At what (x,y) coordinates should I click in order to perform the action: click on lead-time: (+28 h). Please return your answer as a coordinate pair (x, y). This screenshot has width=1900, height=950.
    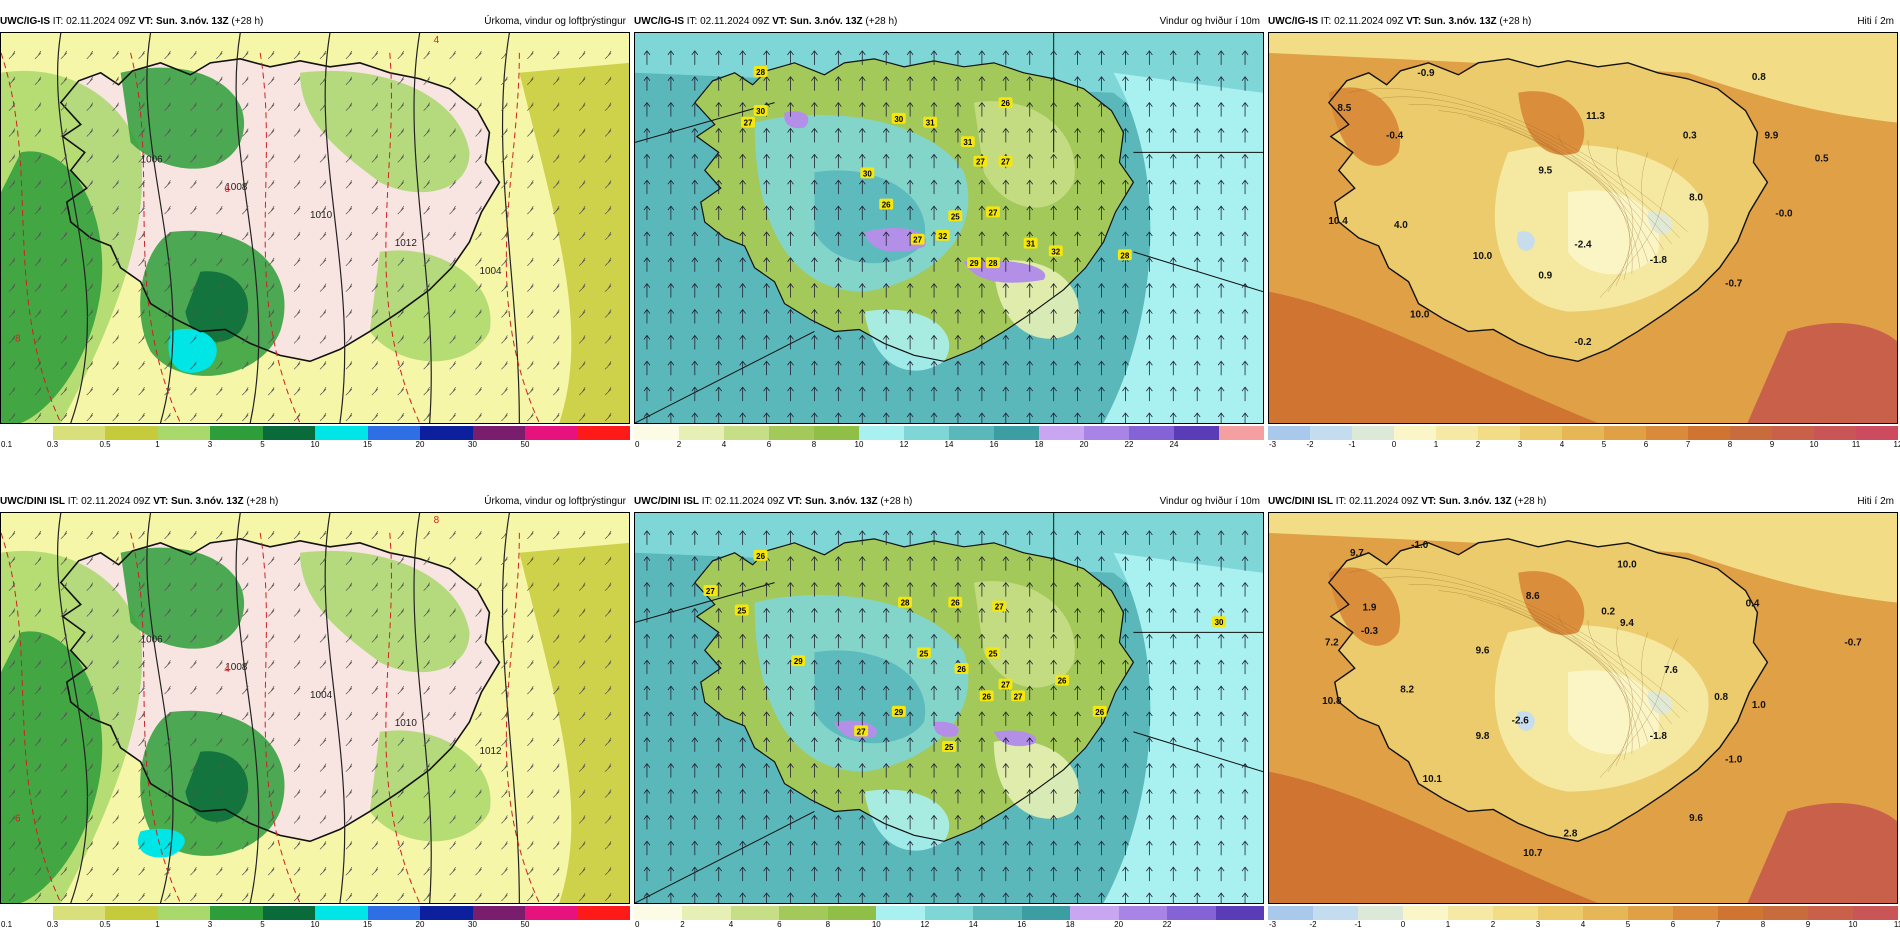
    Looking at the image, I should click on (1515, 21).